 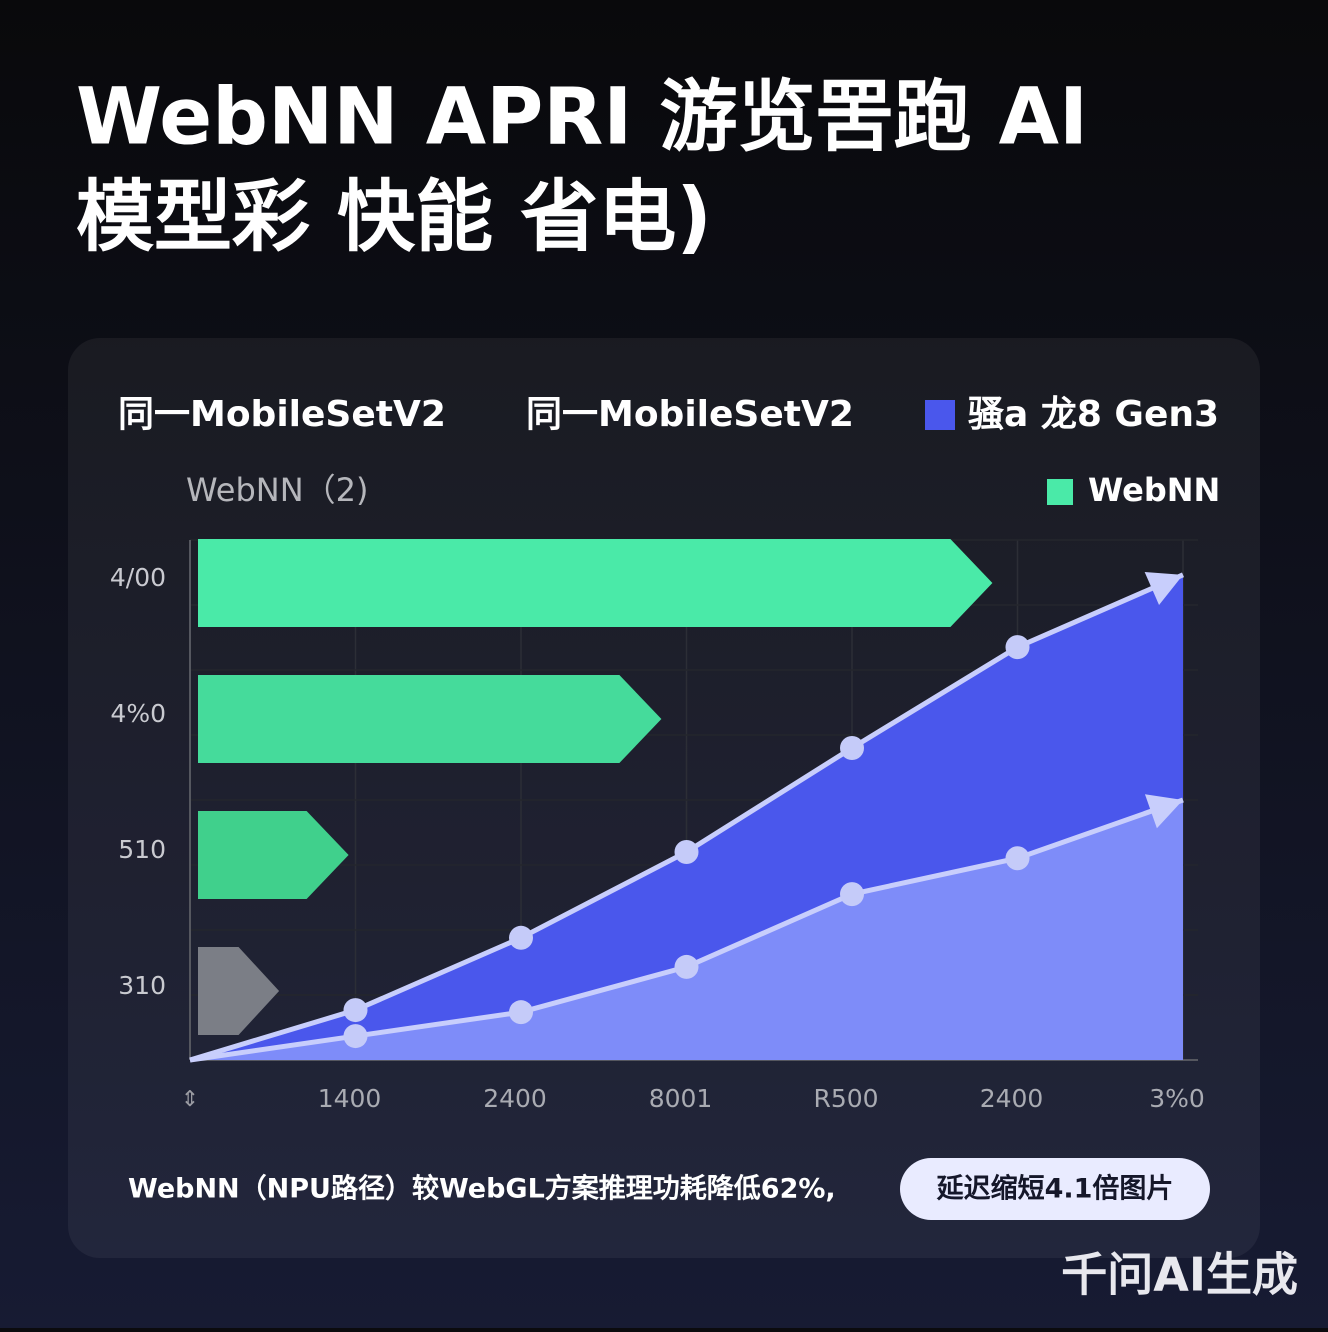 What do you see at coordinates (138, 577) in the screenshot?
I see `y-tick-label: 4/00` at bounding box center [138, 577].